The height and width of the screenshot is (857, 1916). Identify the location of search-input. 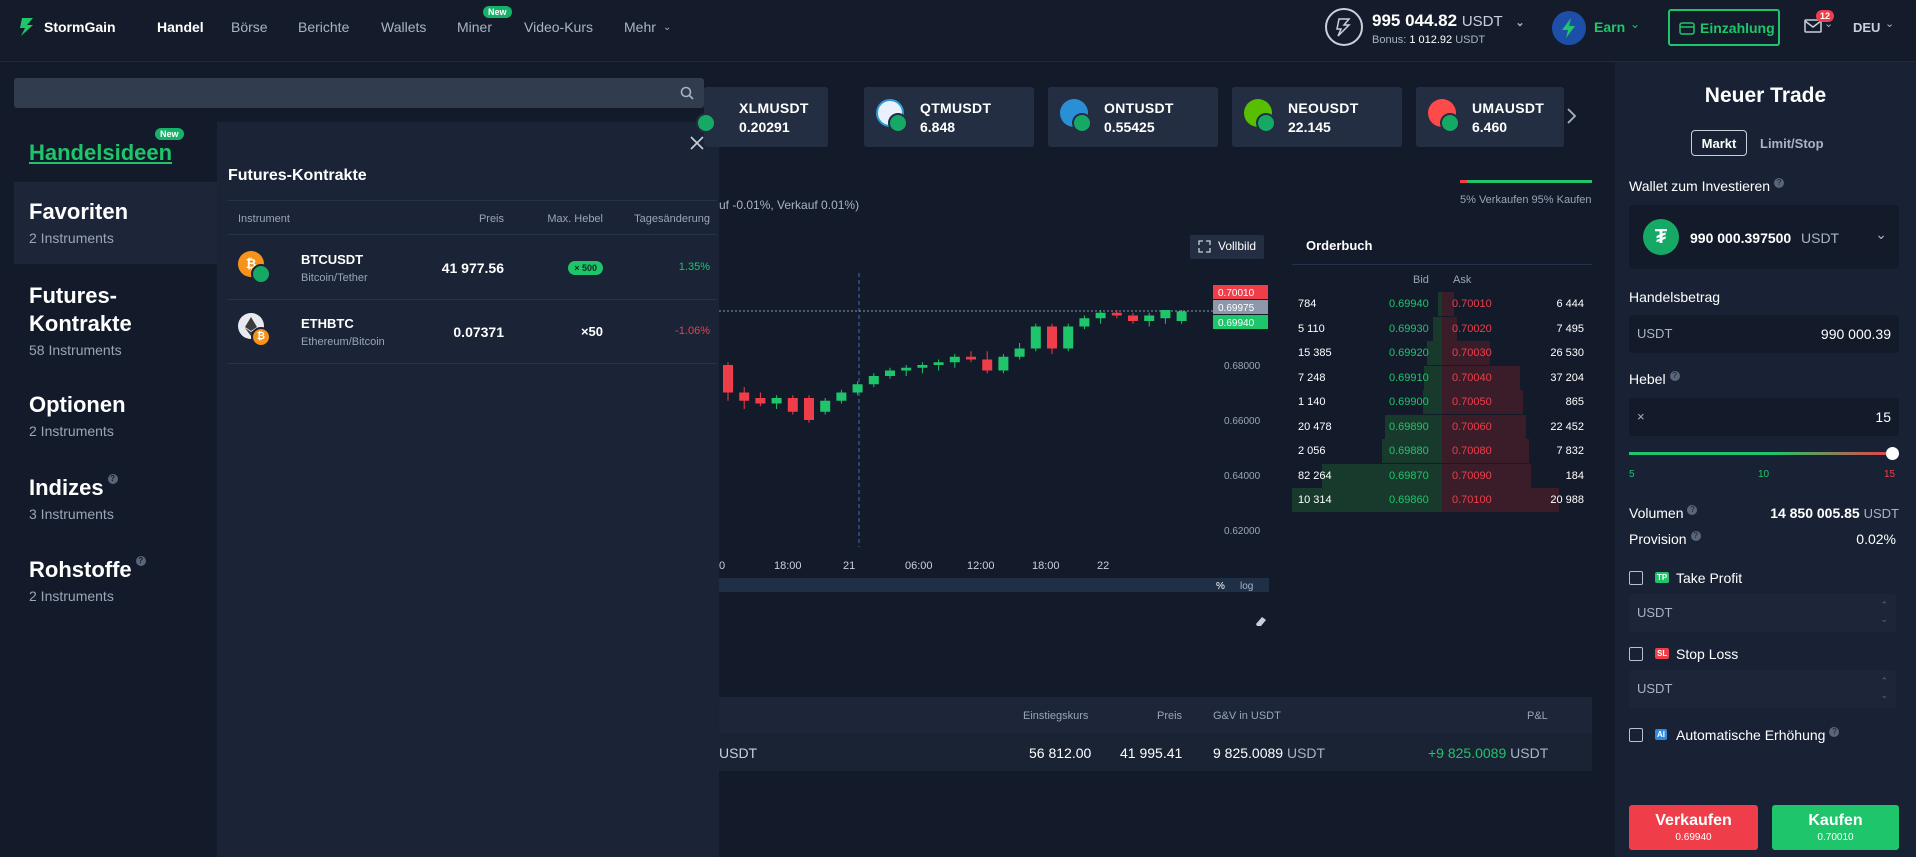
(359, 93).